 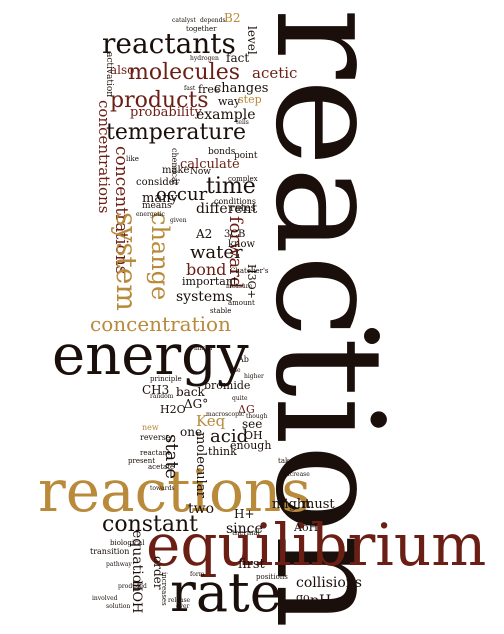 I want to click on word-3cb: 3CB, so click(x=235, y=234).